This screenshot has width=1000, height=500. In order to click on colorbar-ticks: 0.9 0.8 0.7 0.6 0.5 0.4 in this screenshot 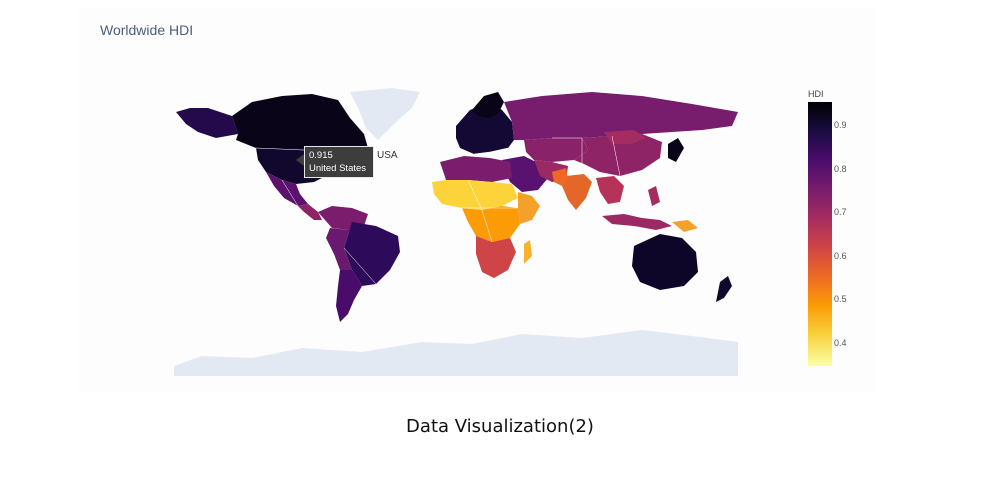, I will do `click(840, 234)`.